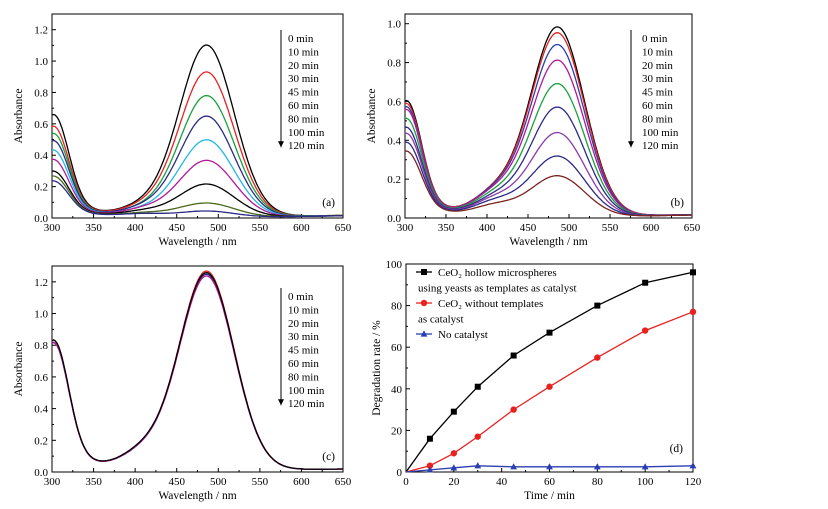 Image resolution: width=828 pixels, height=509 pixels. Describe the element at coordinates (41, 188) in the screenshot. I see `y-tick-label: 0.2` at that location.